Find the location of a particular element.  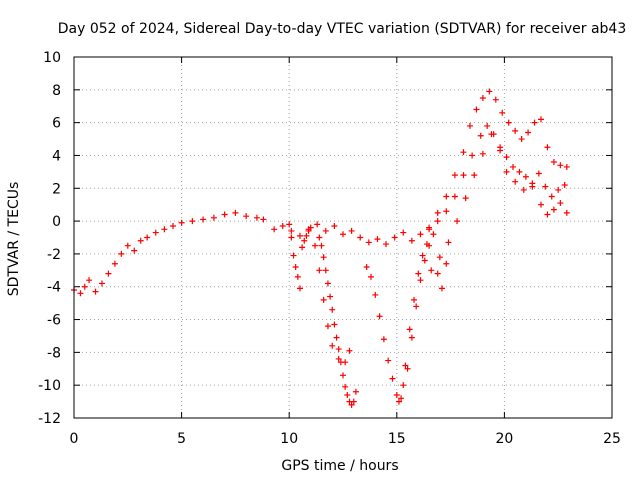

series-dip-10h is located at coordinates (319, 293).